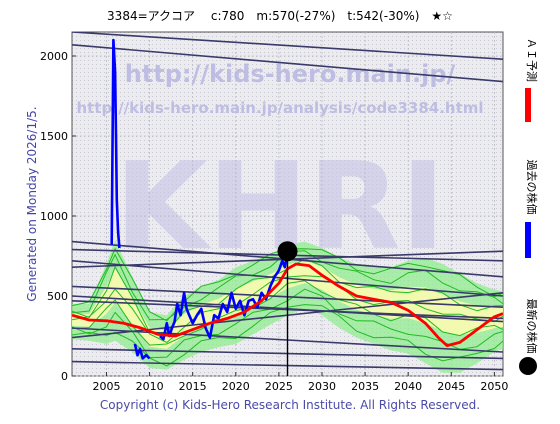 The image size is (560, 424). What do you see at coordinates (528, 240) in the screenshot?
I see `legend-history-swatch` at bounding box center [528, 240].